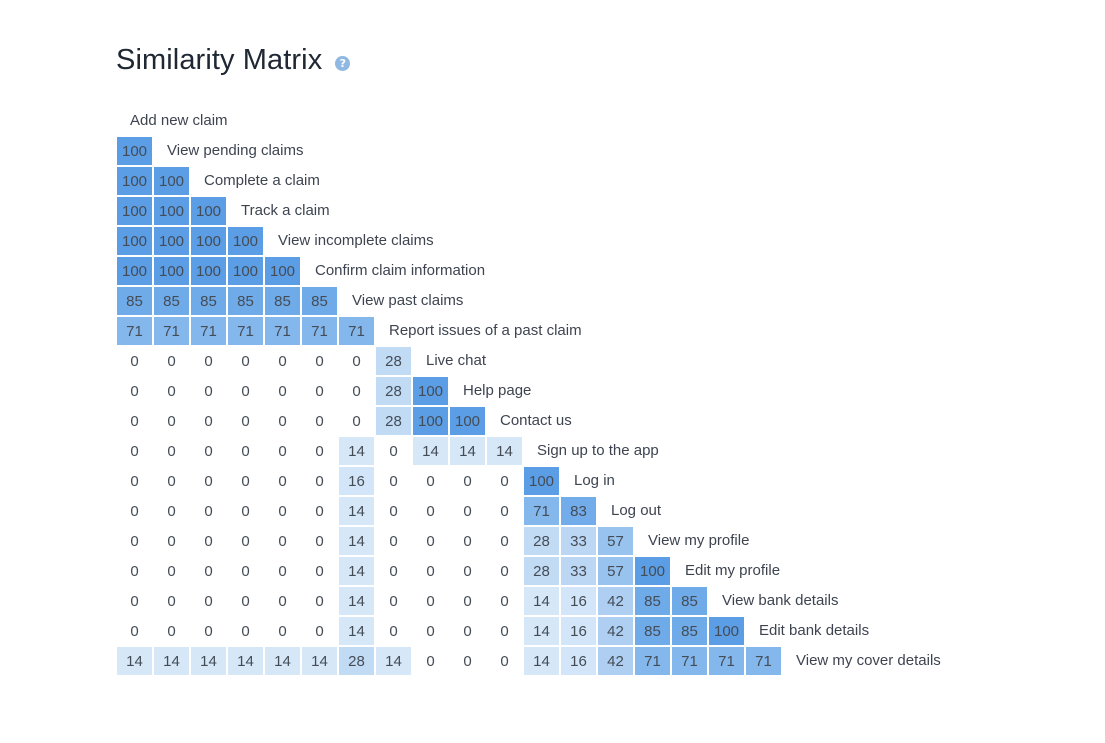 The width and height of the screenshot is (1105, 743). I want to click on row-label: View bank details, so click(780, 600).